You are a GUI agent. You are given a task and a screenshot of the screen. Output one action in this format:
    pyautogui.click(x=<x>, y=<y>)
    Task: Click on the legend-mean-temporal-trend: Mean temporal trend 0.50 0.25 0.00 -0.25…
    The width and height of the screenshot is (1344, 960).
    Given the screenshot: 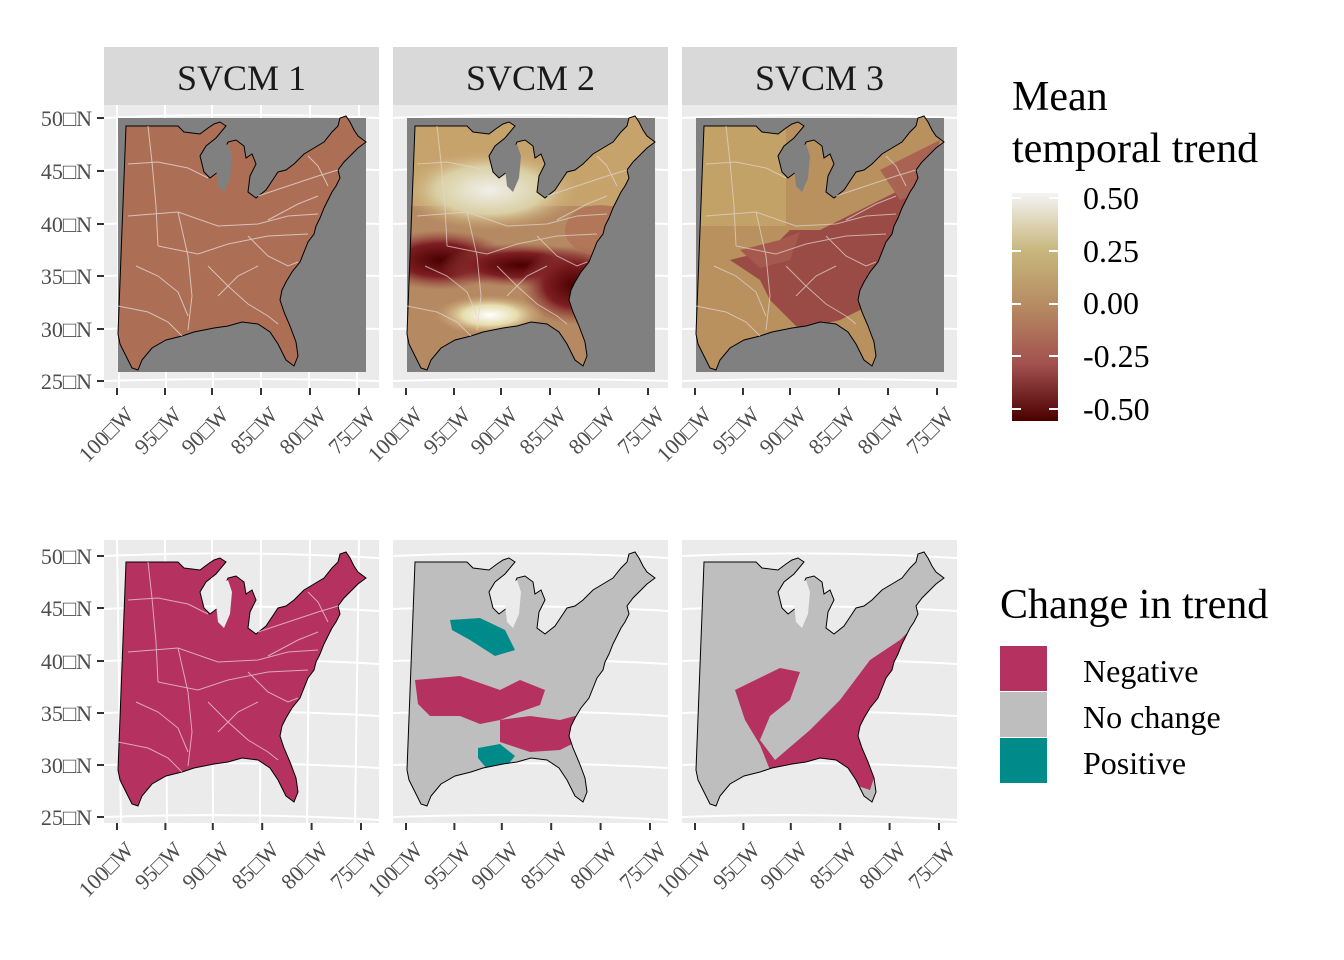 What is the action you would take?
    pyautogui.click(x=1135, y=250)
    